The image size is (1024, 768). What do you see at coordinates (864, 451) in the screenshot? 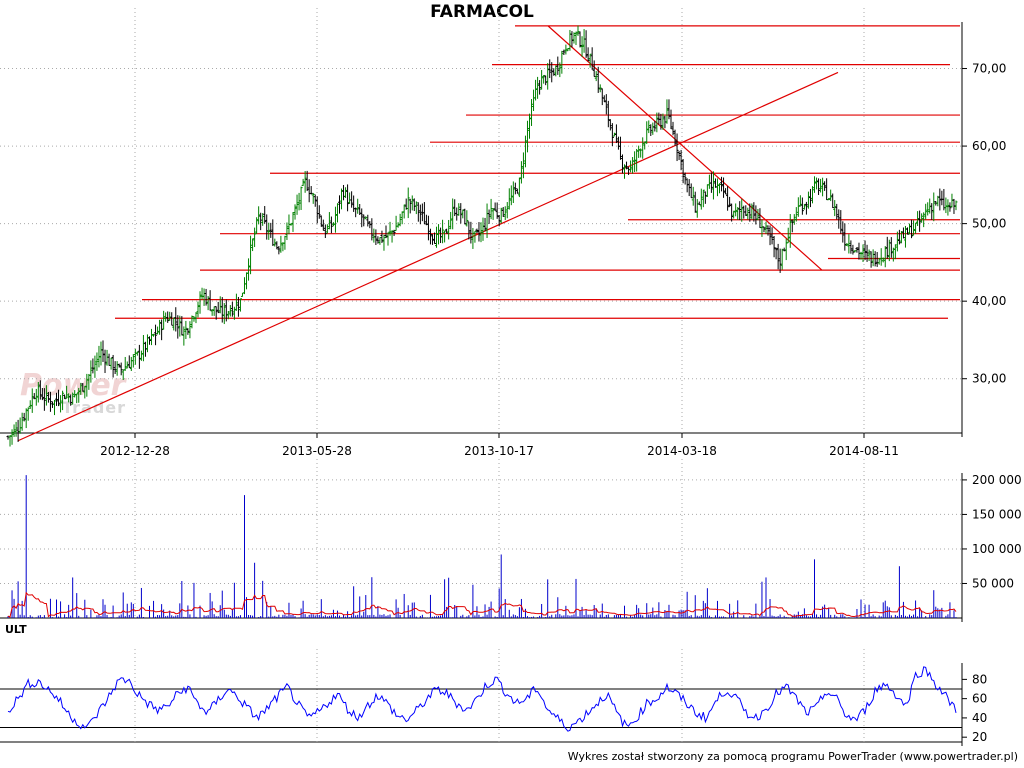
I see `x-tick-label: 2014-08-11` at bounding box center [864, 451].